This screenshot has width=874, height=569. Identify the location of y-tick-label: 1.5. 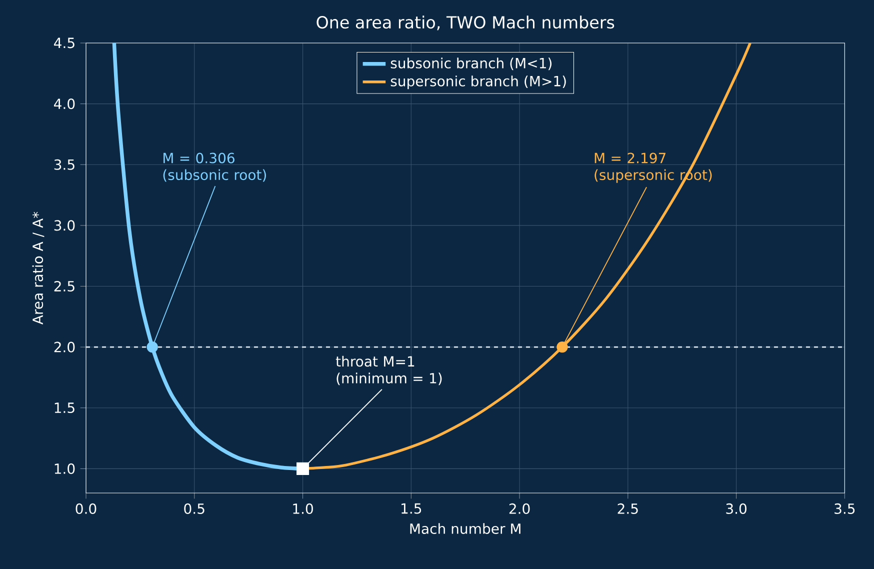
(64, 408).